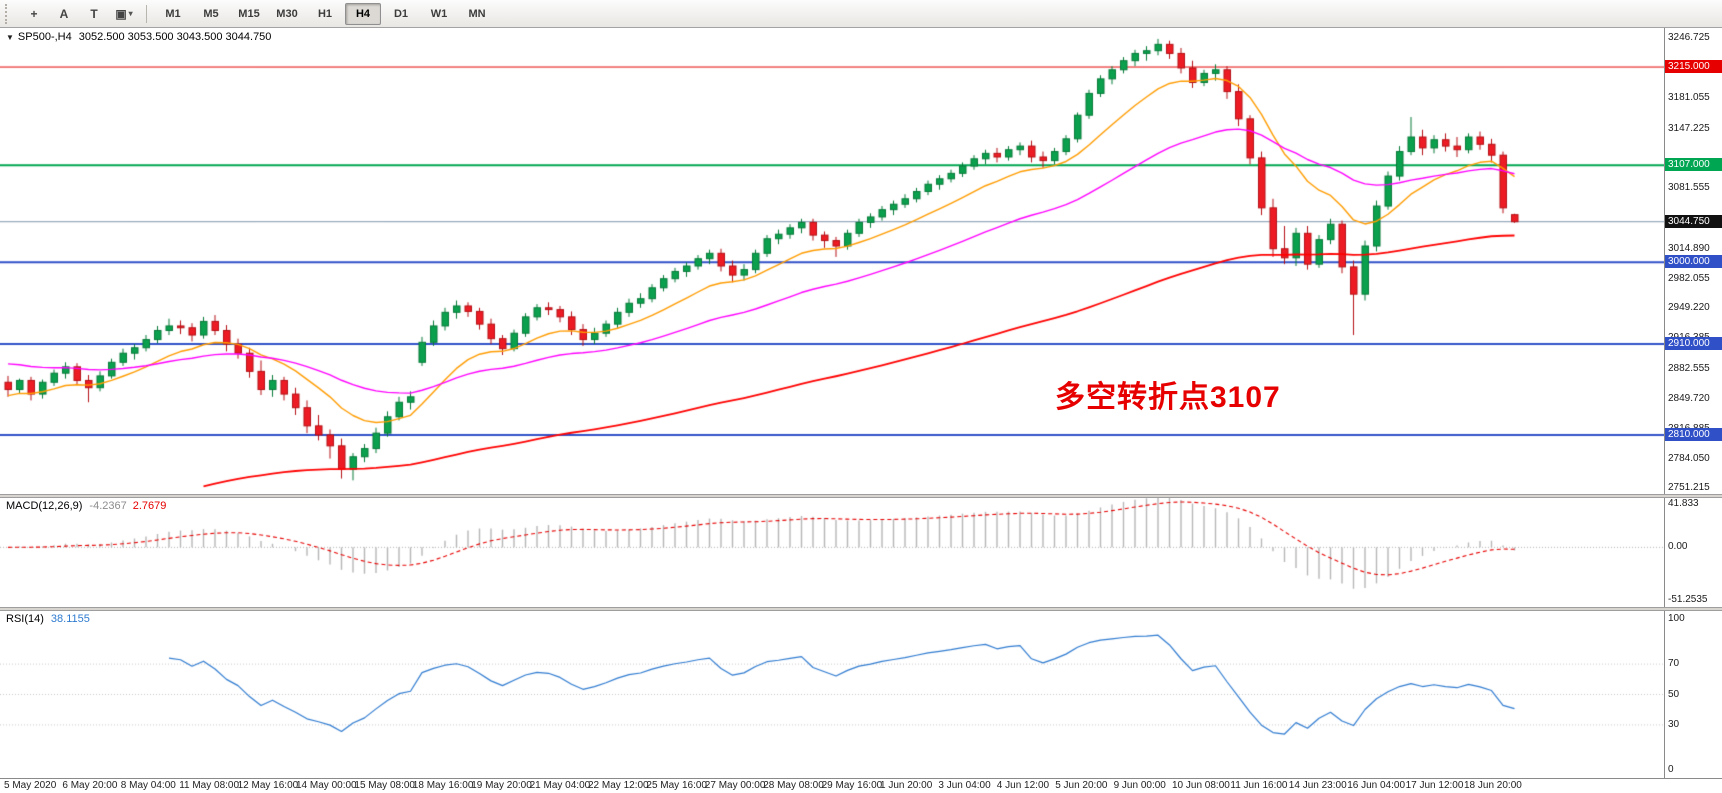 The width and height of the screenshot is (1722, 793). I want to click on time-axis-label: 8 May 04:00, so click(148, 785).